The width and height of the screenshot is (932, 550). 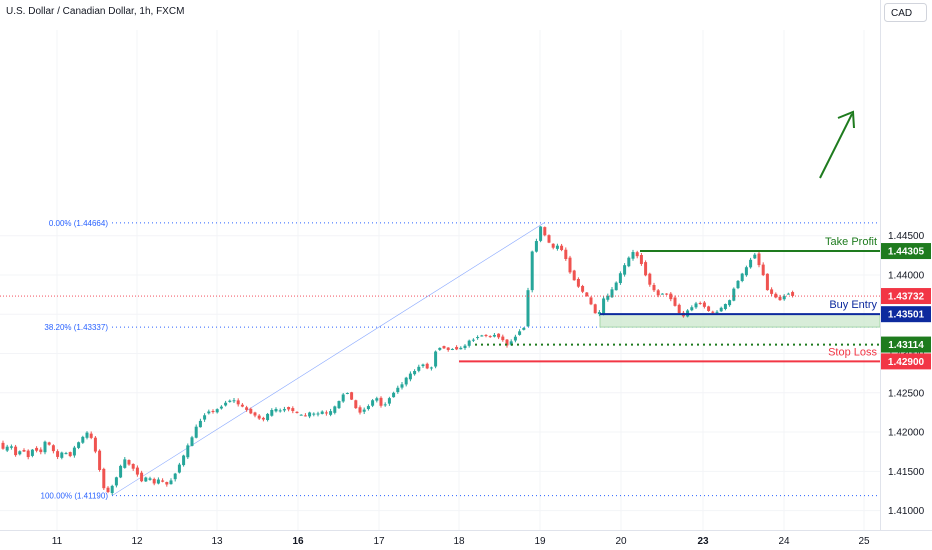 I want to click on currency-label: CAD, so click(x=901, y=13).